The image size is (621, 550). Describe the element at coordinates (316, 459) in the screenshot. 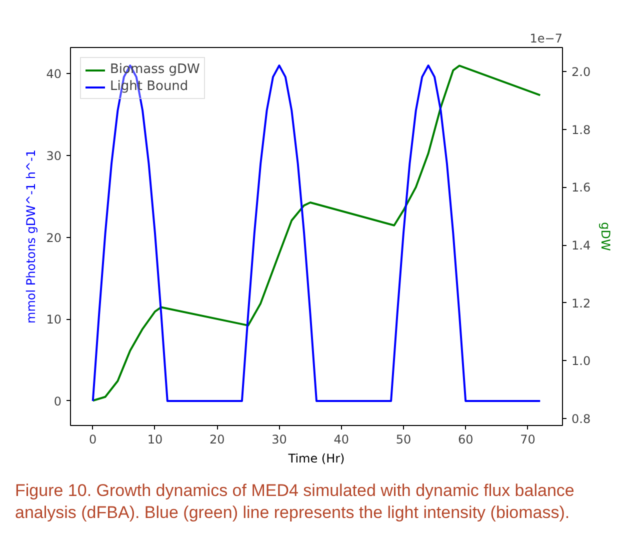

I see `x-axis-title: Time (Hr)` at that location.